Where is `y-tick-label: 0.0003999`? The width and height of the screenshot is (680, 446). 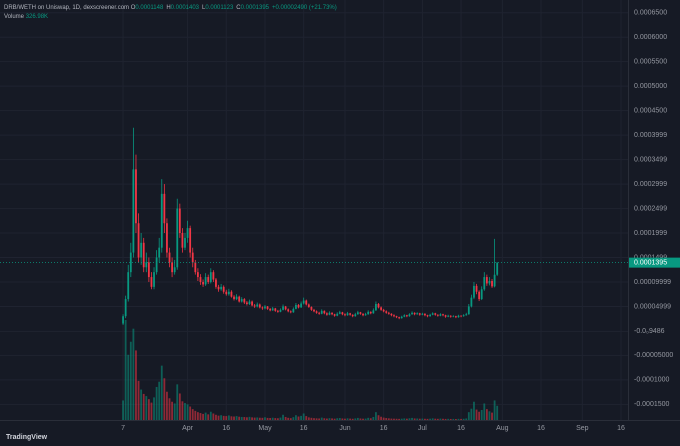
y-tick-label: 0.0003999 is located at coordinates (650, 135).